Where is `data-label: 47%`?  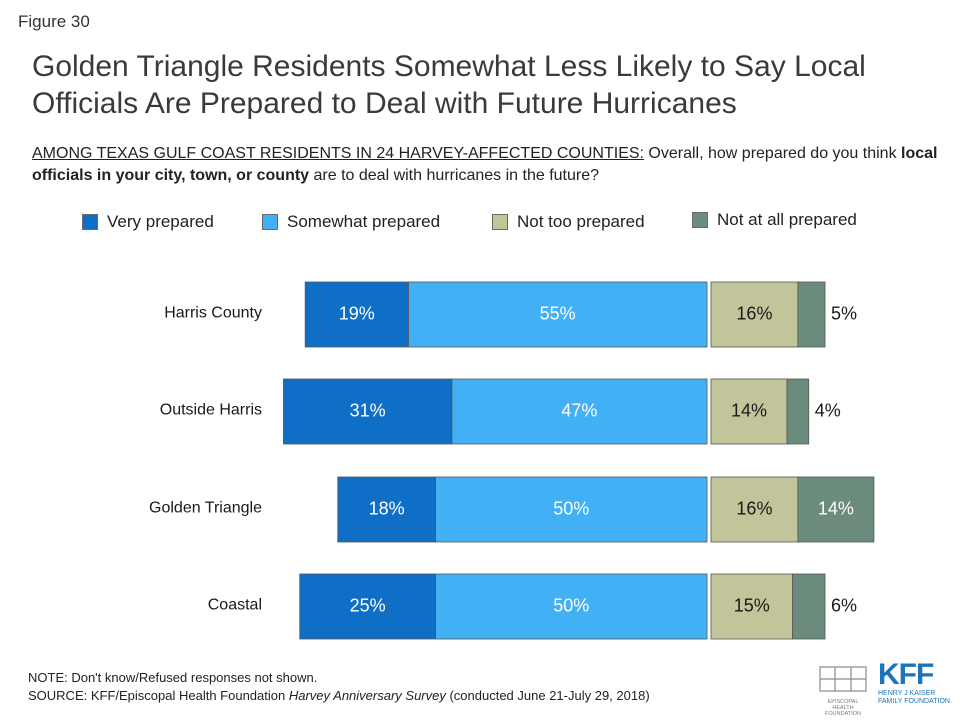
data-label: 47% is located at coordinates (579, 410).